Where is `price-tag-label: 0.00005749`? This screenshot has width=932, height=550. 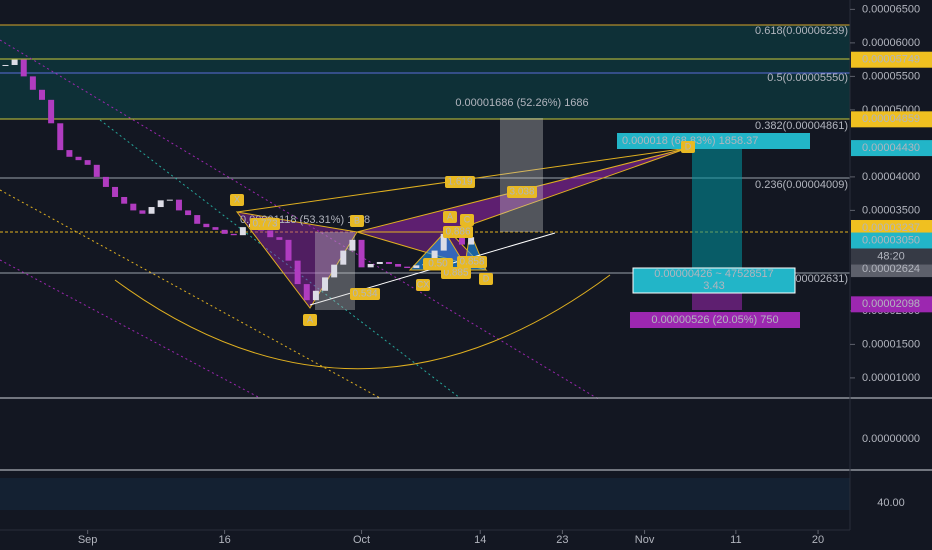
price-tag-label: 0.00005749 is located at coordinates (891, 60).